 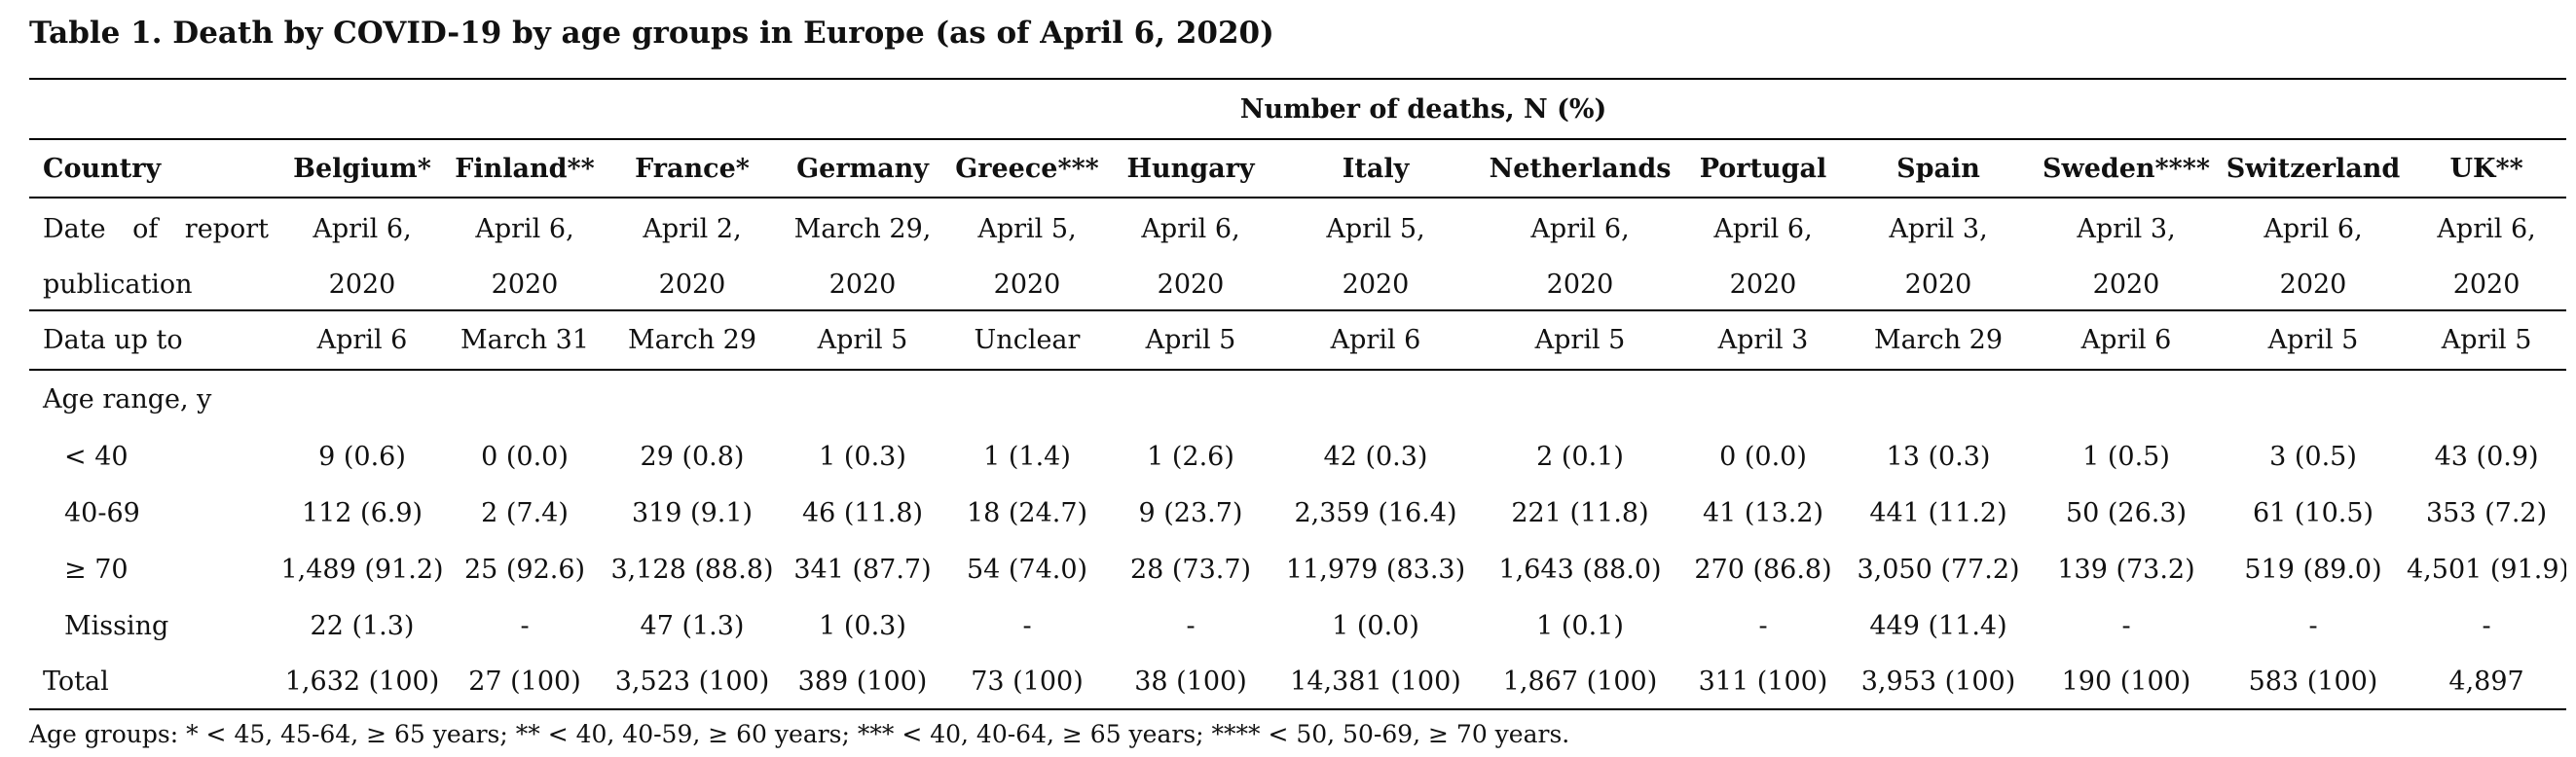 What do you see at coordinates (1190, 168) in the screenshot?
I see `country-column-header: Hungary` at bounding box center [1190, 168].